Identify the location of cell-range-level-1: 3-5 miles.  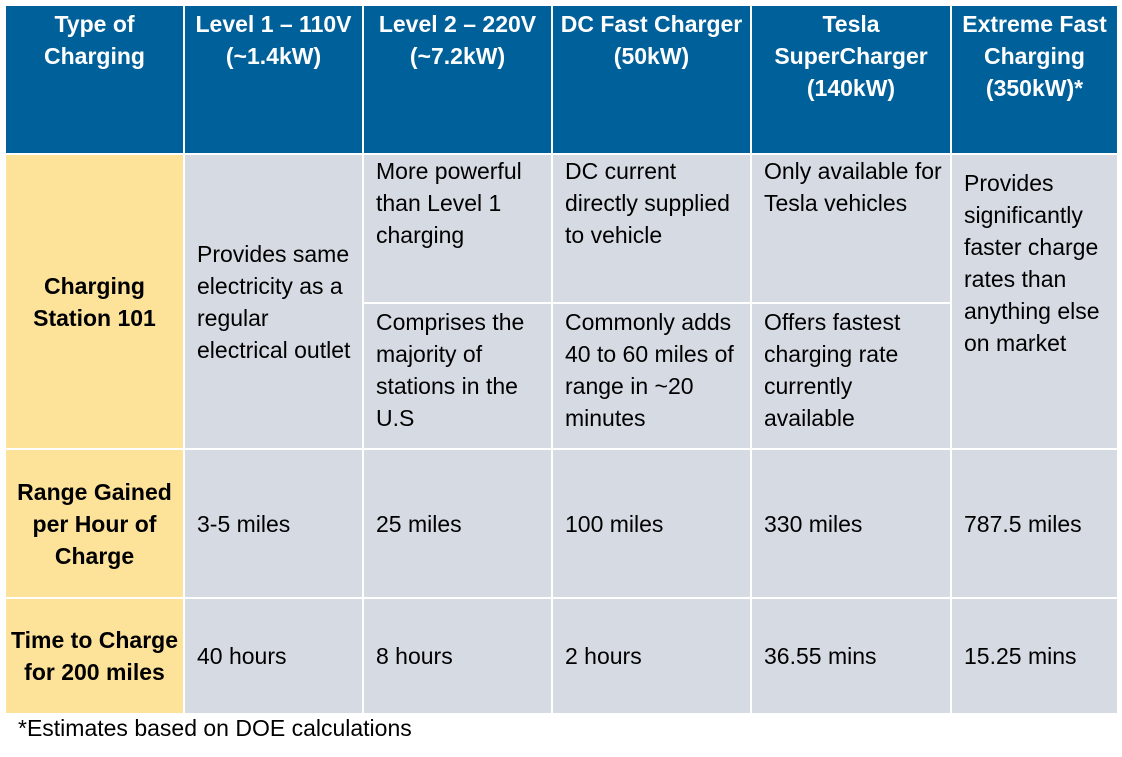
(273, 523).